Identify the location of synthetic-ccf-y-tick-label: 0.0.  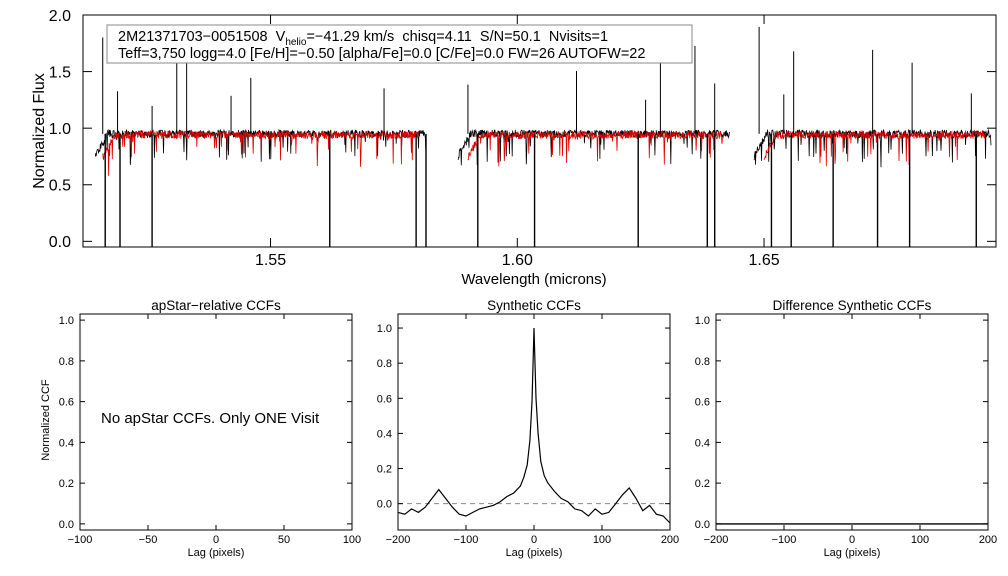
(384, 505).